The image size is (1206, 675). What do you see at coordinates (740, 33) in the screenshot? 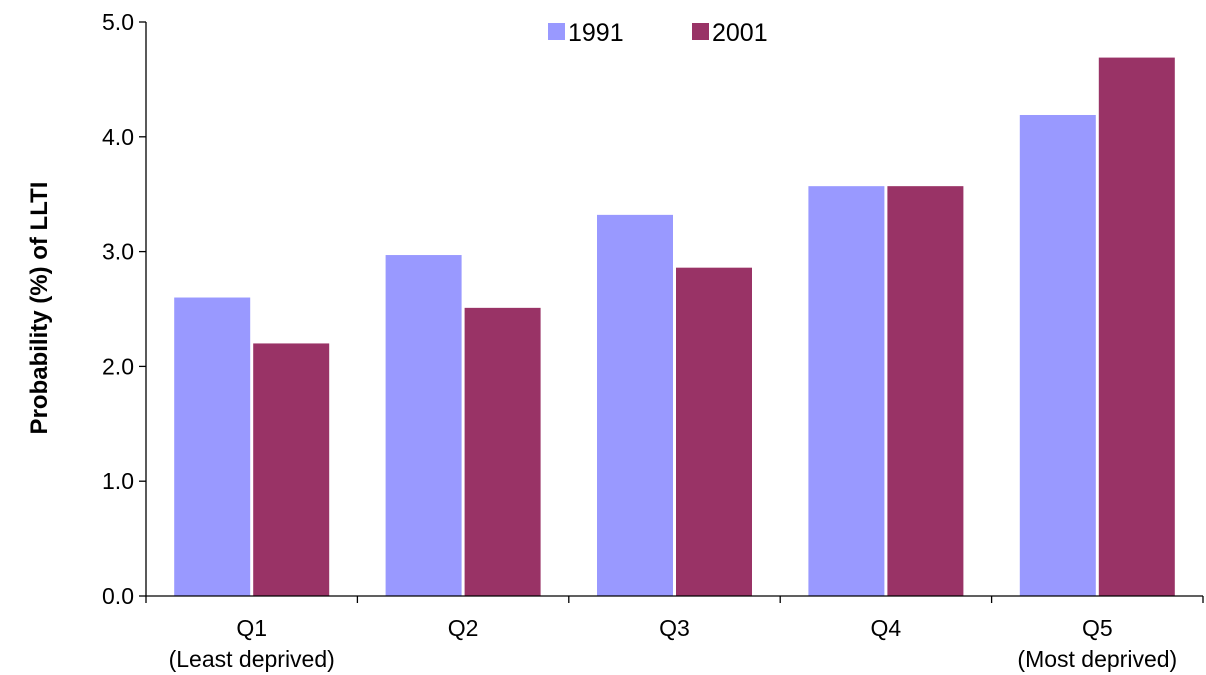
I see `legend-label-2001: 2001` at bounding box center [740, 33].